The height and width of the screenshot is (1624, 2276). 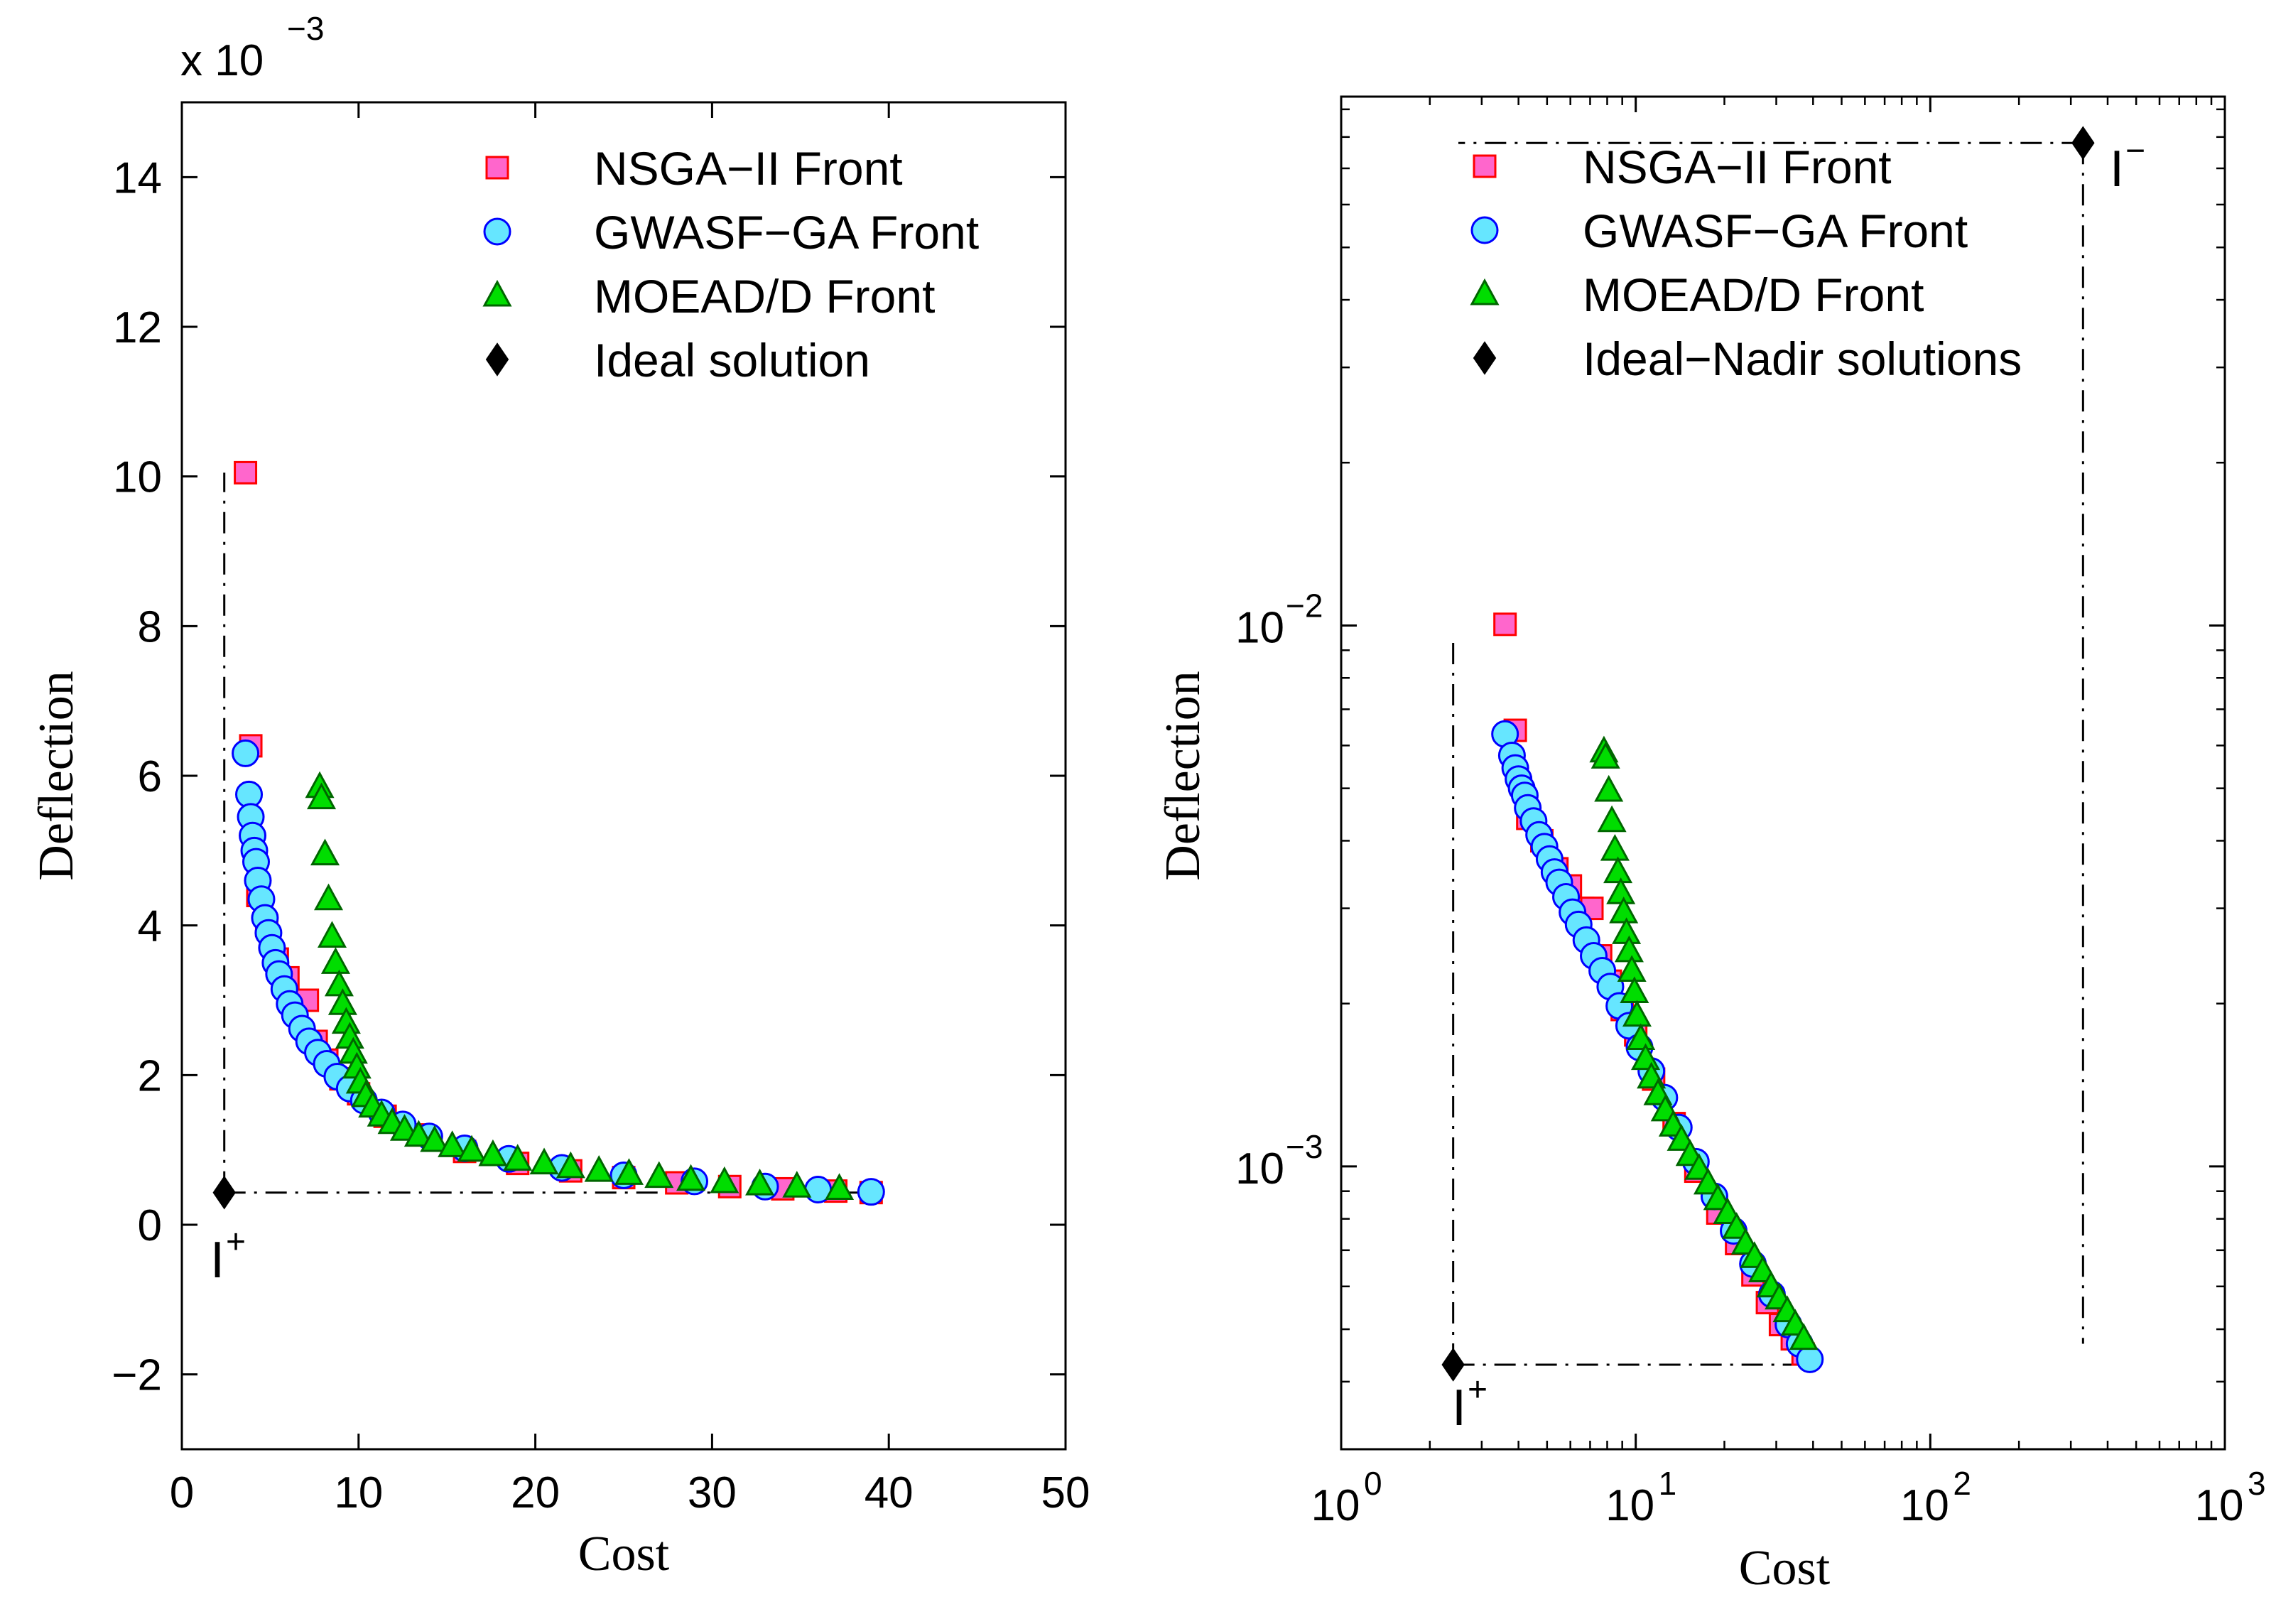 What do you see at coordinates (137, 1375) in the screenshot?
I see `y-tick-label: −2` at bounding box center [137, 1375].